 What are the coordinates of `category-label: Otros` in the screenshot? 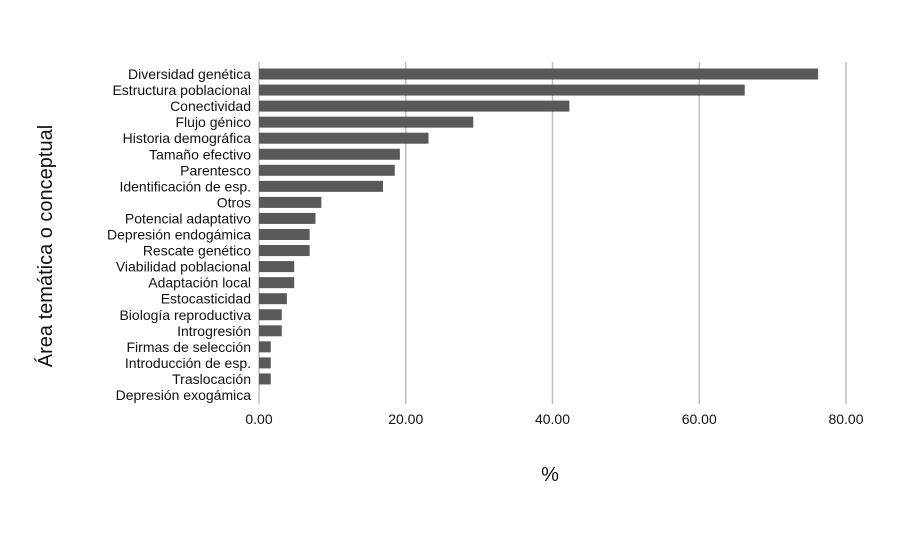 It's located at (234, 202).